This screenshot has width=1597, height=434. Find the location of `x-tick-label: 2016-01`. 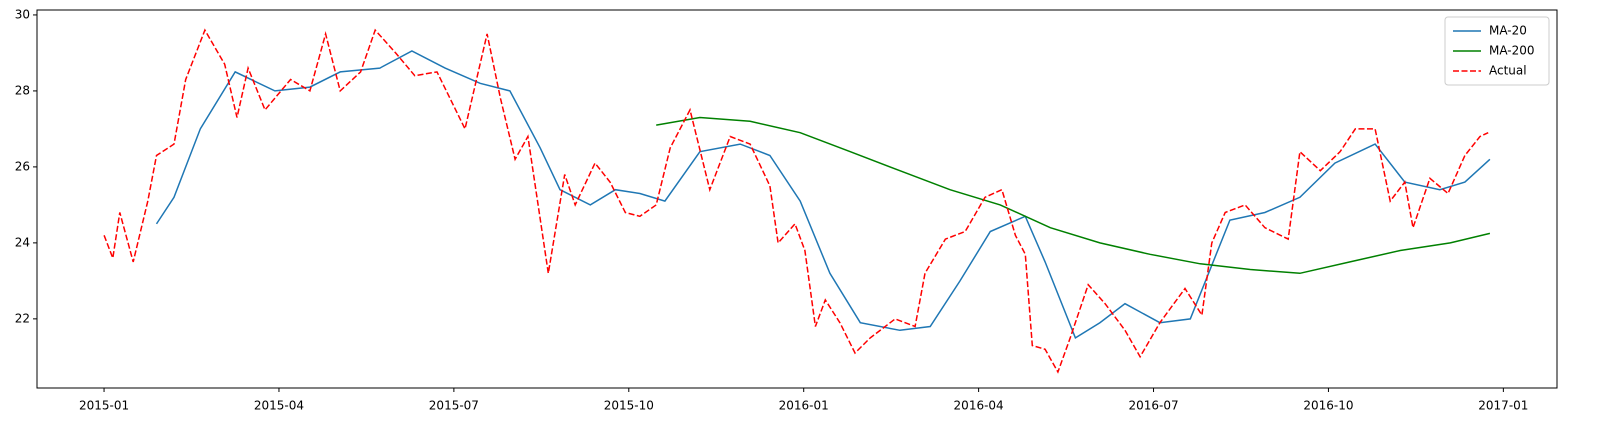

x-tick-label: 2016-01 is located at coordinates (804, 406).